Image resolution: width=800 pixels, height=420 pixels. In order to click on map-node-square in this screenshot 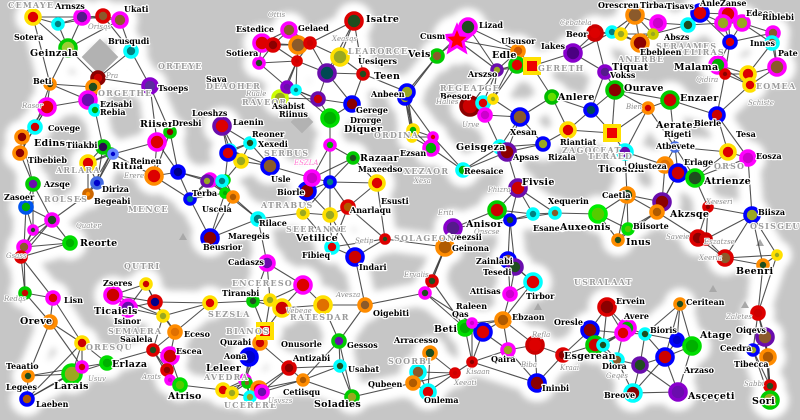, I will do `click(612, 133)`.